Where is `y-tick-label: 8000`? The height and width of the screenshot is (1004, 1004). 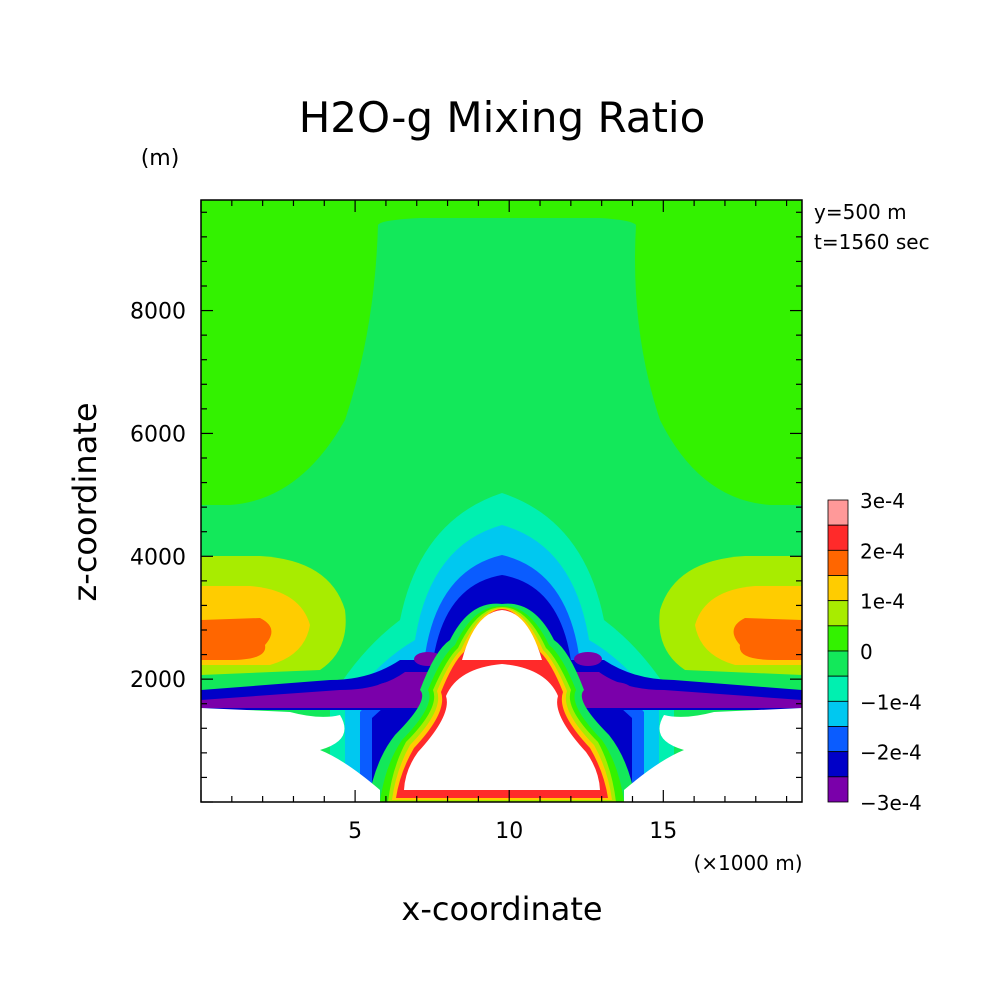
y-tick-label: 8000 is located at coordinates (158, 312).